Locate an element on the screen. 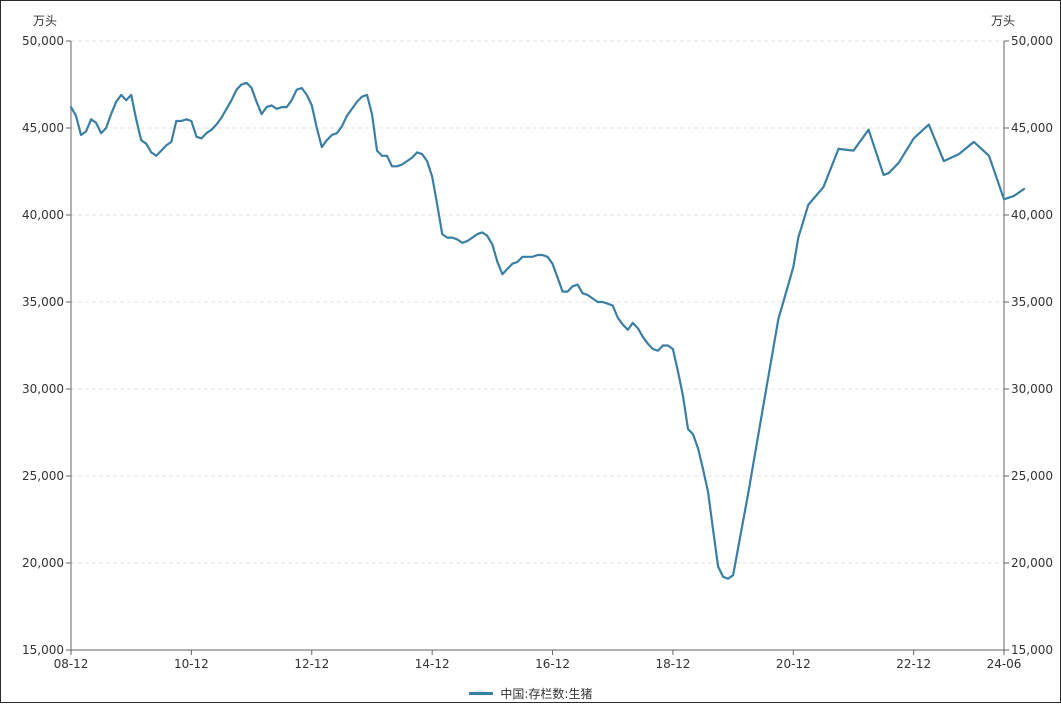 This screenshot has height=706, width=1061. right-y-unit: 万头 is located at coordinates (1003, 21).